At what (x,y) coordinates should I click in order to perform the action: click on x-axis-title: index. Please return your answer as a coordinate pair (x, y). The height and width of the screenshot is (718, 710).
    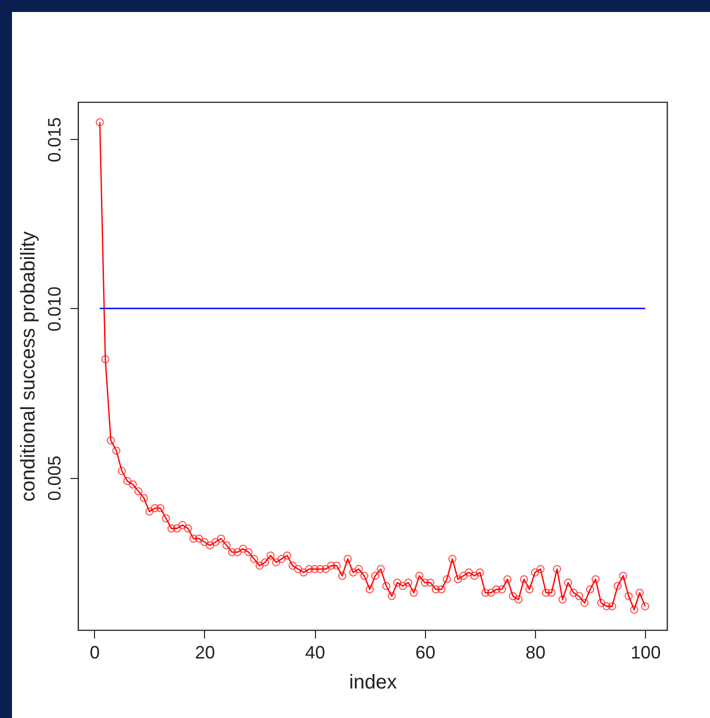
    Looking at the image, I should click on (373, 683).